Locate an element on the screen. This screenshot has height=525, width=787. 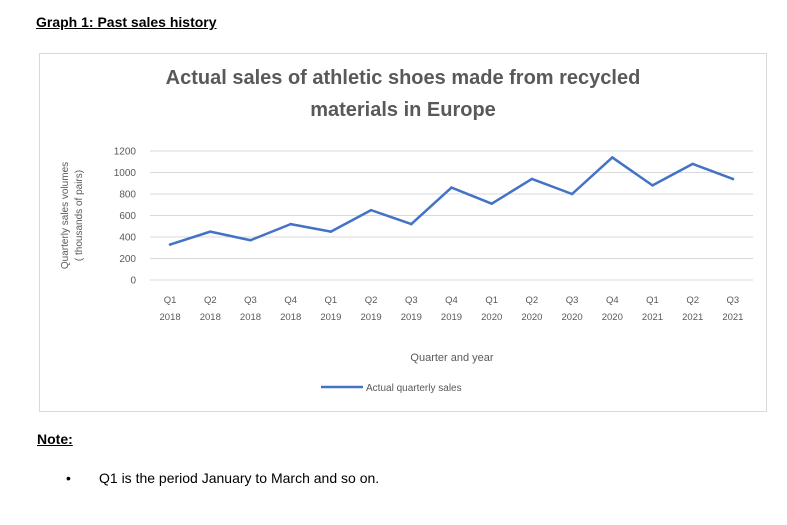
note-title: Note: is located at coordinates (55, 439).